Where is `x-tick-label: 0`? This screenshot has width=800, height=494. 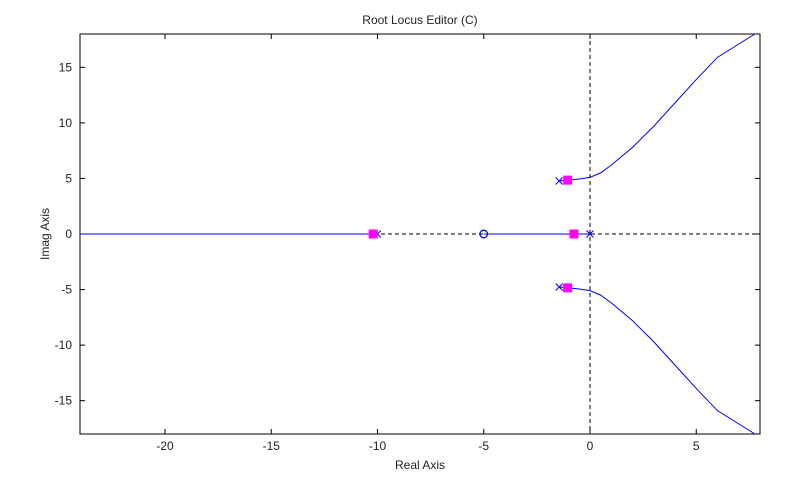
x-tick-label: 0 is located at coordinates (590, 446).